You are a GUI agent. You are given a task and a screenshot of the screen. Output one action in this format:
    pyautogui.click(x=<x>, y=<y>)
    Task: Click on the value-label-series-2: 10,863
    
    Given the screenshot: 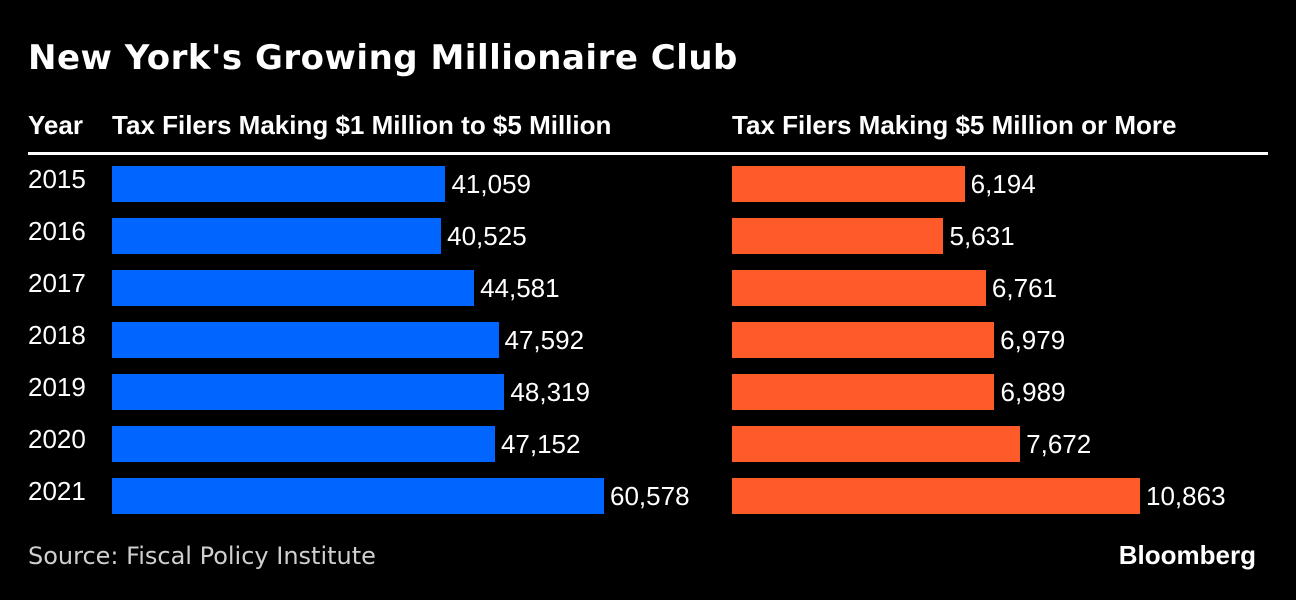 What is the action you would take?
    pyautogui.click(x=1186, y=496)
    